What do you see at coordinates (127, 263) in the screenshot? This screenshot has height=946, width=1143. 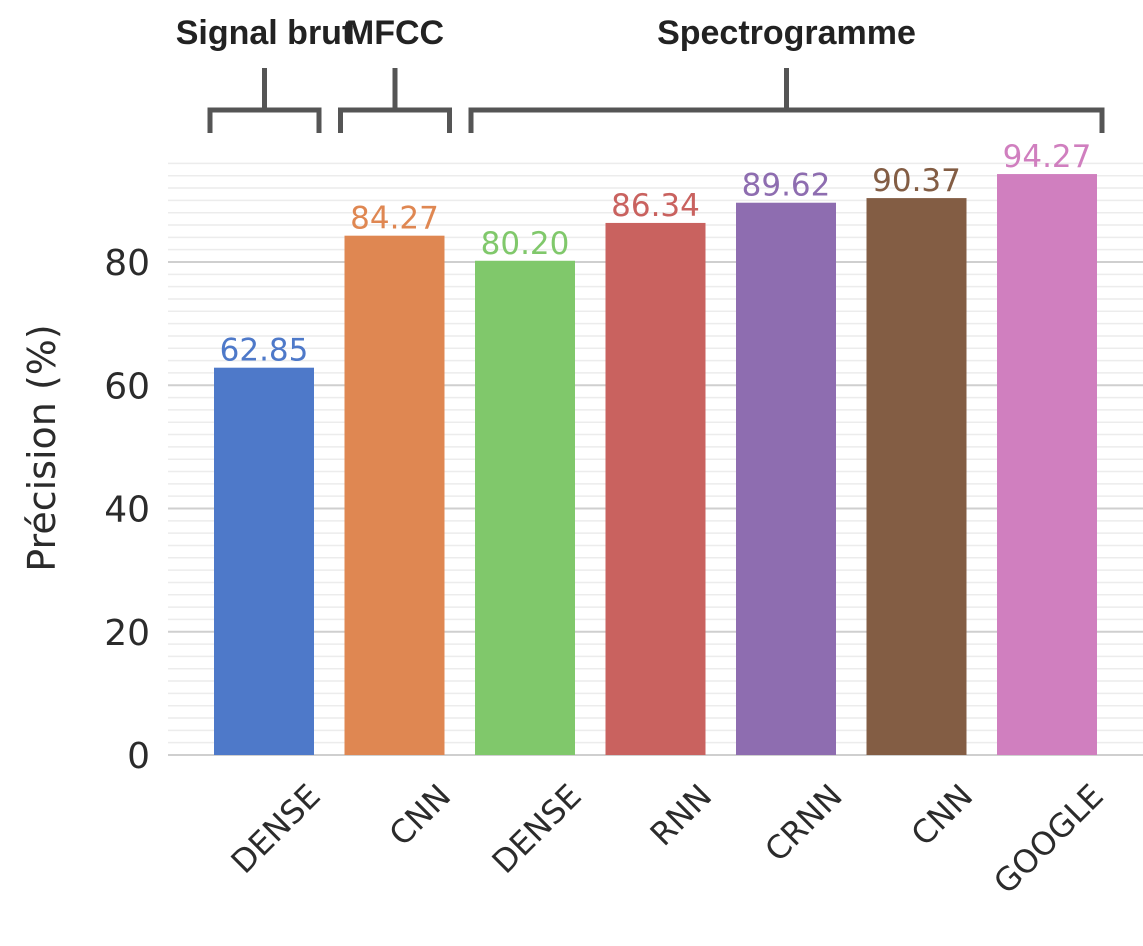 I see `y-tick-label: 80` at bounding box center [127, 263].